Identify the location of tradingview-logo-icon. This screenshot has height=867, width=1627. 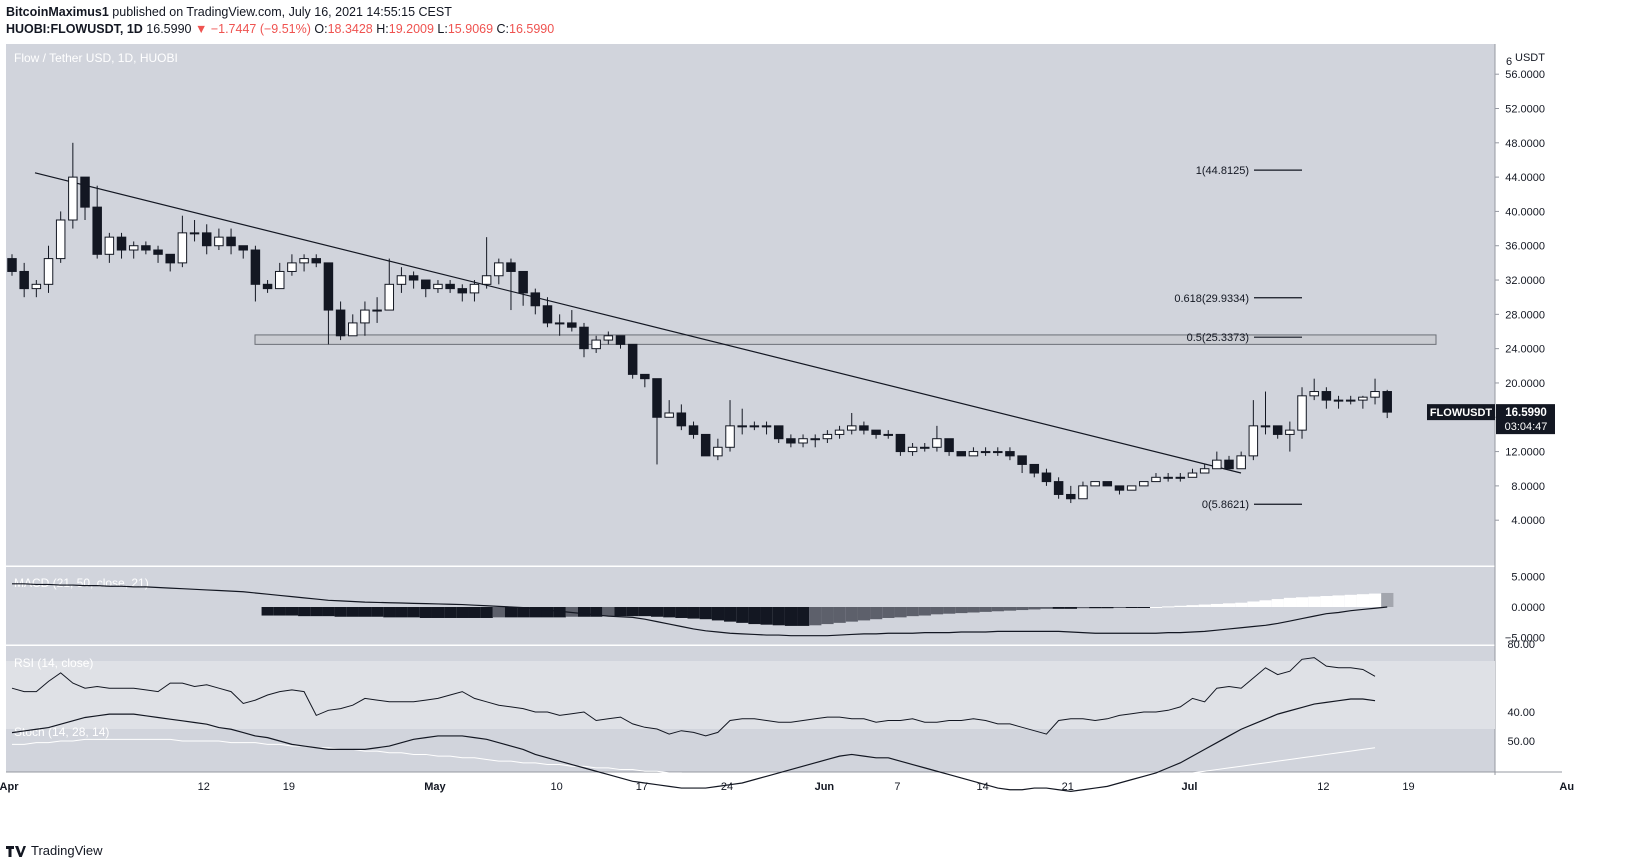
(16, 851).